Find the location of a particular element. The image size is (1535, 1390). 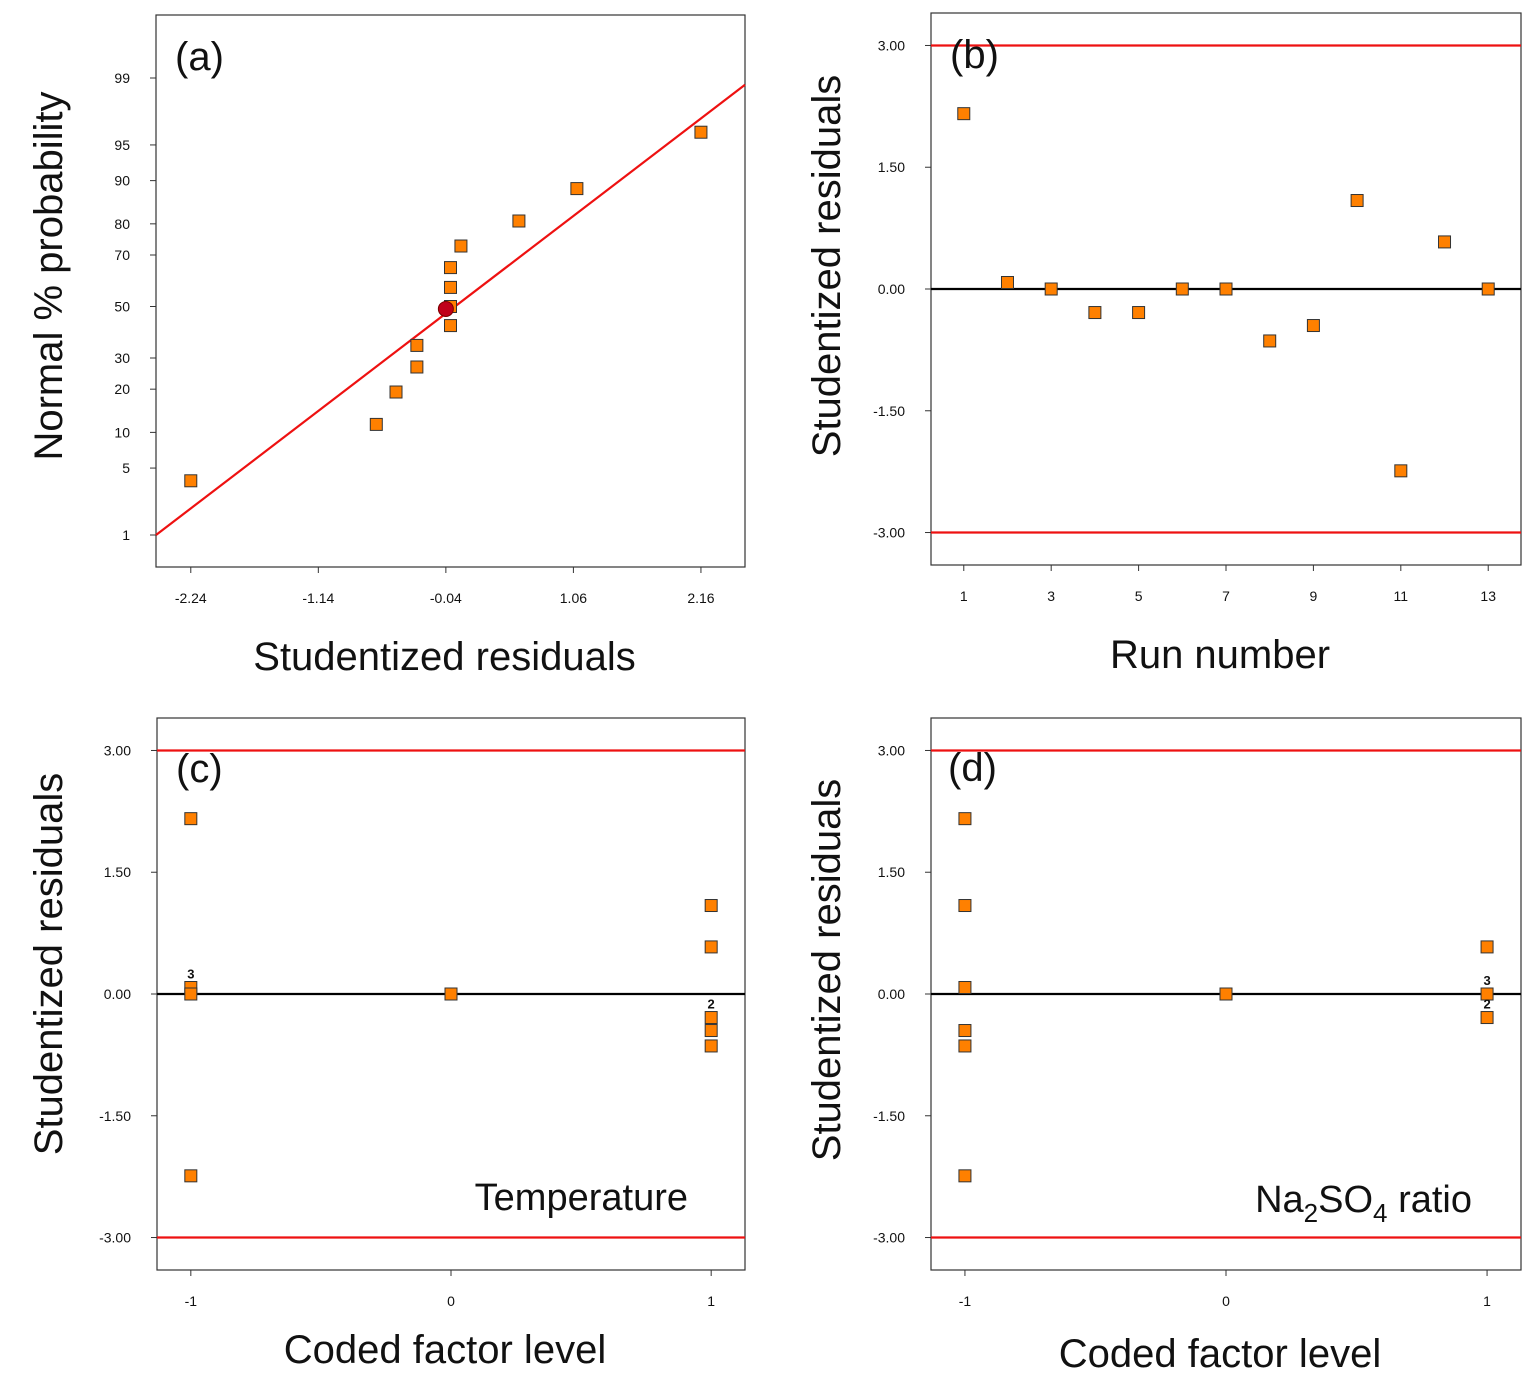

x-tick-label: 9 is located at coordinates (1314, 596).